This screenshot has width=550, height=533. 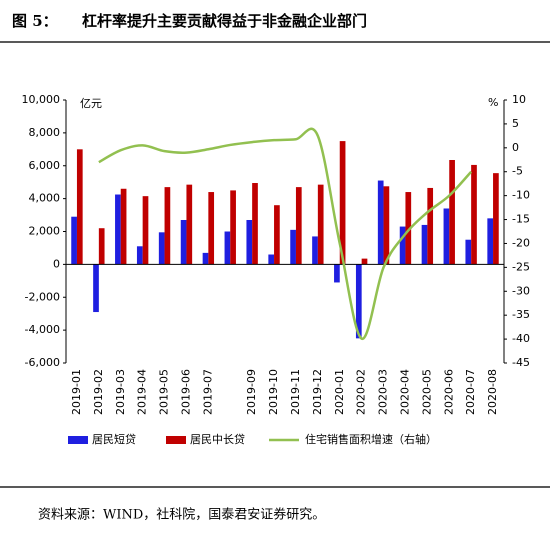 I want to click on x-tick-label: 2019-10, so click(x=273, y=392).